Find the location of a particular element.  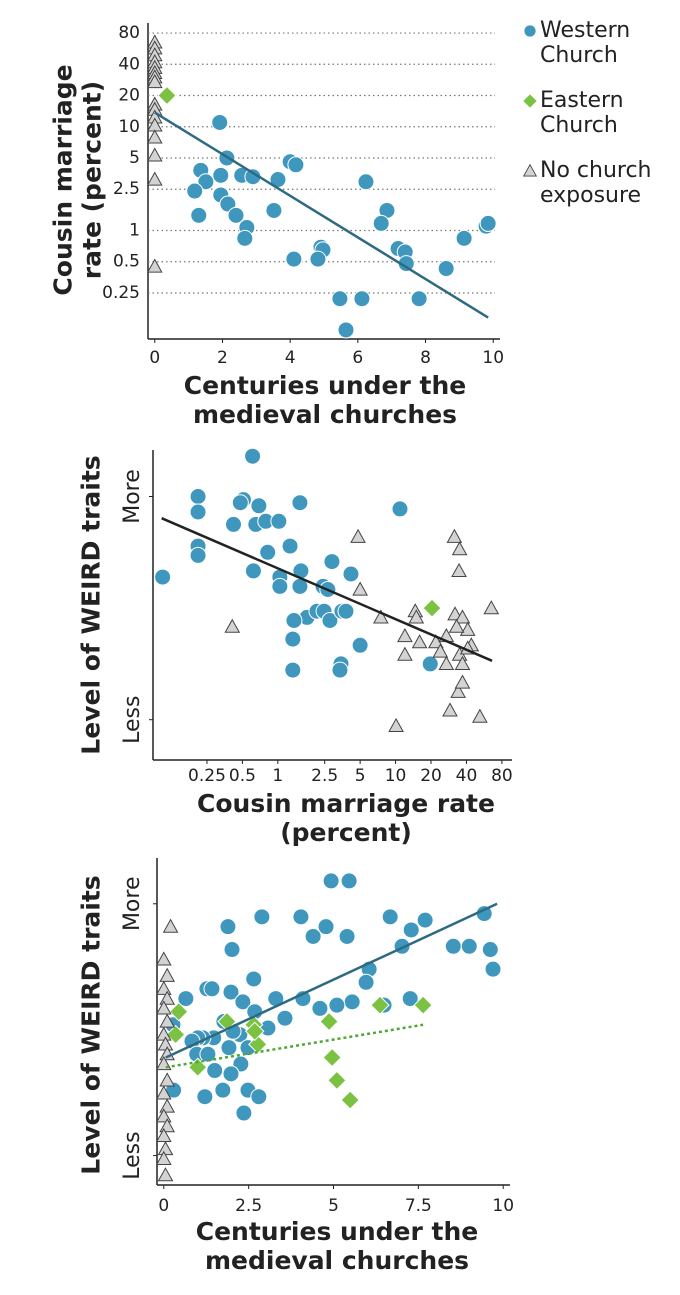

legend-entry: Western Church is located at coordinates (601, 43).